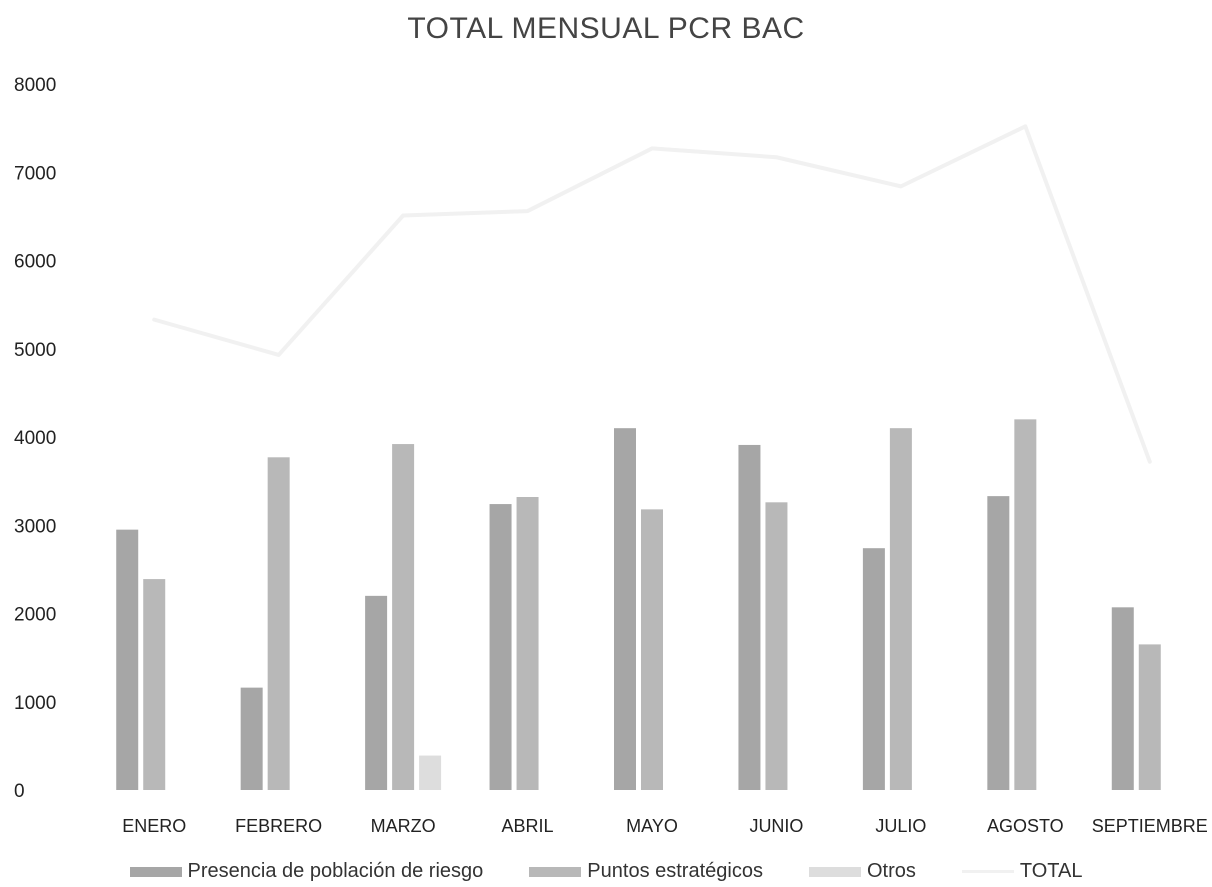 The image size is (1212, 887). Describe the element at coordinates (154, 826) in the screenshot. I see `x-tick-label-enero: ENERO` at that location.